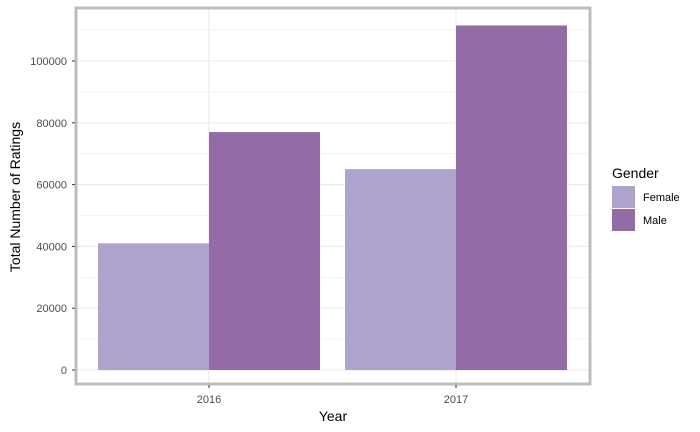 This screenshot has height=432, width=700. Describe the element at coordinates (332, 395) in the screenshot. I see `x-axis-ticks: 2016 2017` at that location.